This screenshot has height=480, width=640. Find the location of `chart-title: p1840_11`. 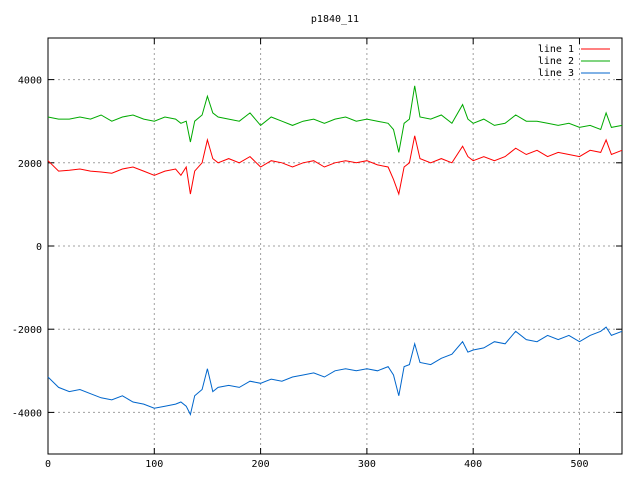

chart-title: p1840_11 is located at coordinates (335, 19).